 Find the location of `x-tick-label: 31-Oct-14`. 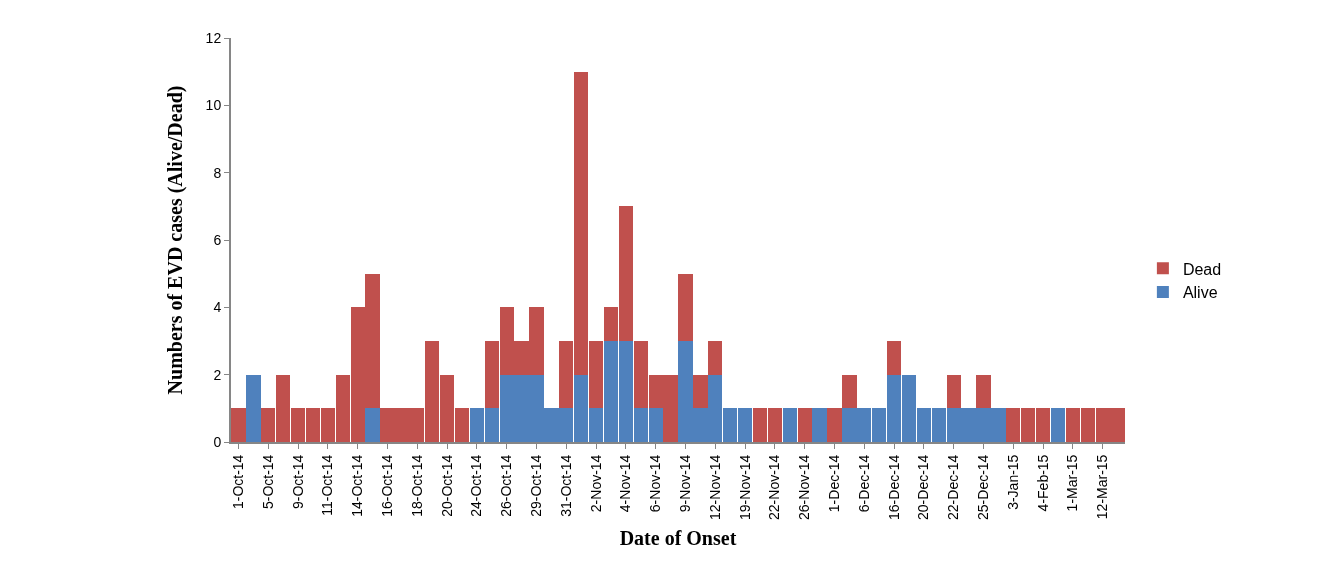

x-tick-label: 31-Oct-14 is located at coordinates (565, 485).